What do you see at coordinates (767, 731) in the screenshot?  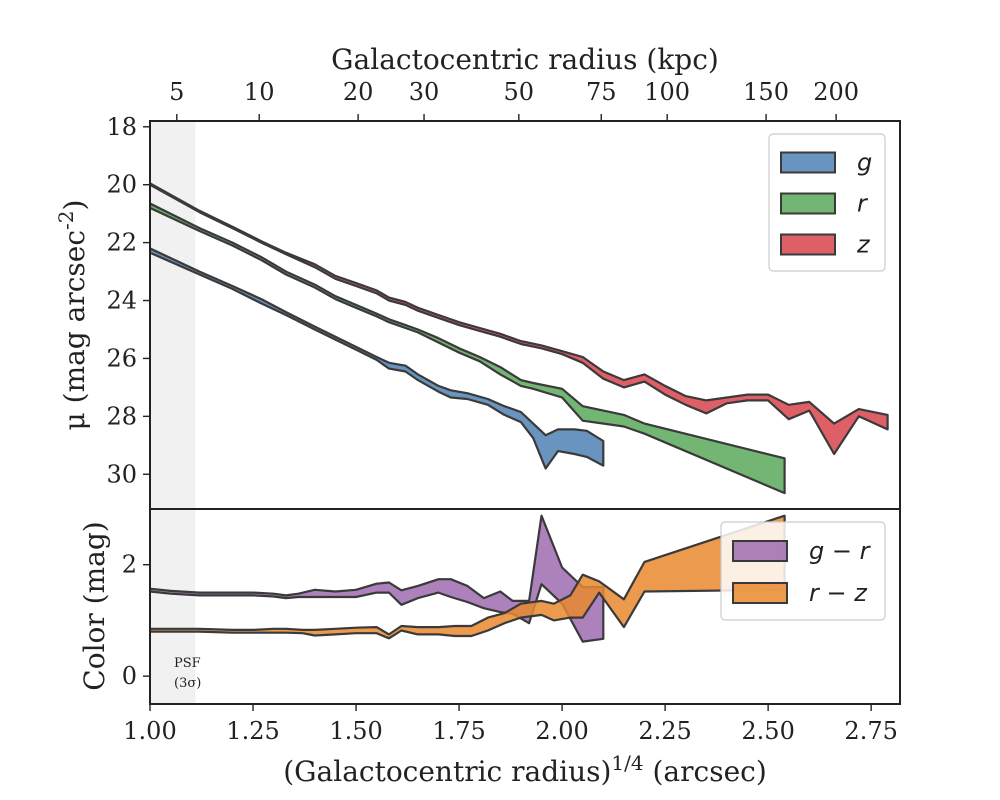 I see `x-tick-label: 2.50` at bounding box center [767, 731].